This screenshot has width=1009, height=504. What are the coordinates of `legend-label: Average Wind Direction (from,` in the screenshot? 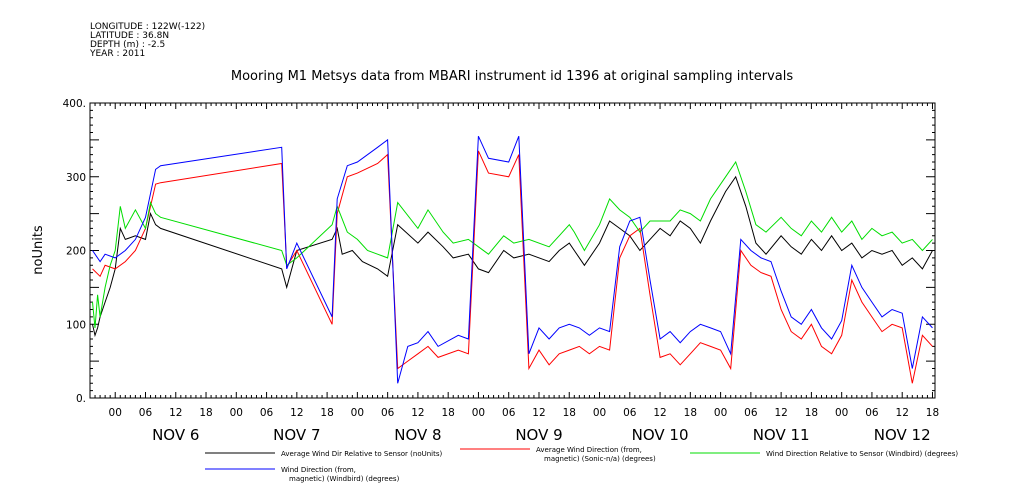 It's located at (589, 450).